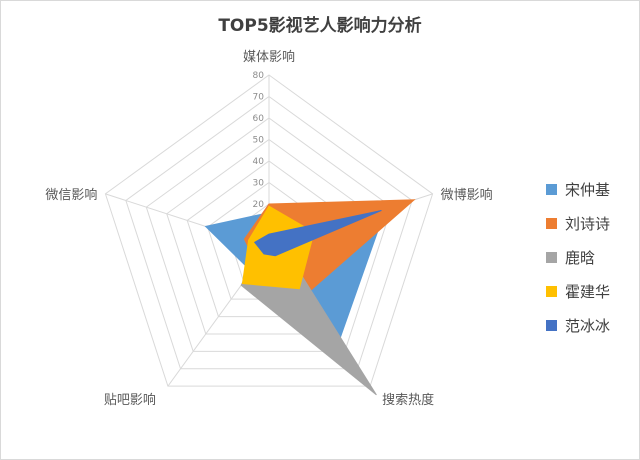 The height and width of the screenshot is (460, 640). Describe the element at coordinates (259, 205) in the screenshot. I see `tick-label-20: 20` at that location.